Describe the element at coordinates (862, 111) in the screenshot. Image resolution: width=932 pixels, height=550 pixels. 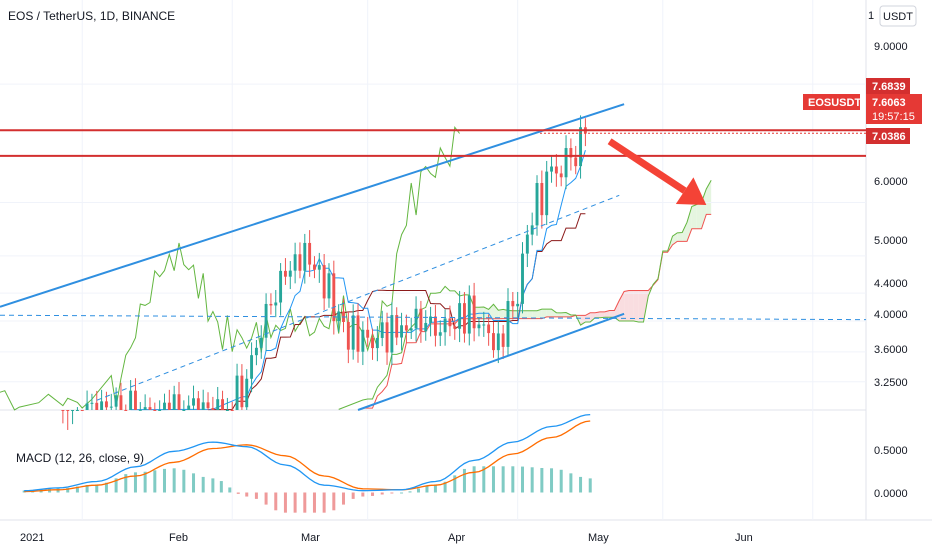
I see `price-tags: 7.6839 EOSUSDT 7.6063 19:57:15 7.0386` at that location.